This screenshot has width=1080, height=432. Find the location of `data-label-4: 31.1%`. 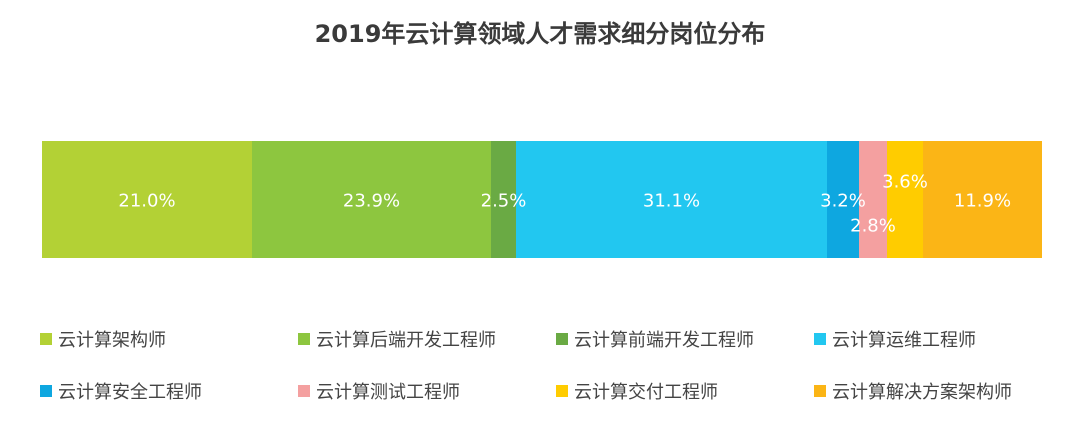

data-label-4: 31.1% is located at coordinates (671, 201).